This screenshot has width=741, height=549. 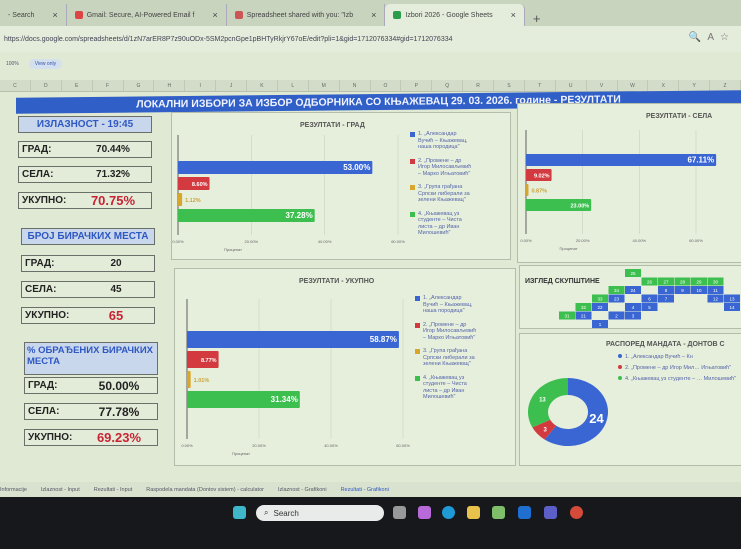 I want to click on processed-total: УКУПНО: 69.23%, so click(x=91, y=437).